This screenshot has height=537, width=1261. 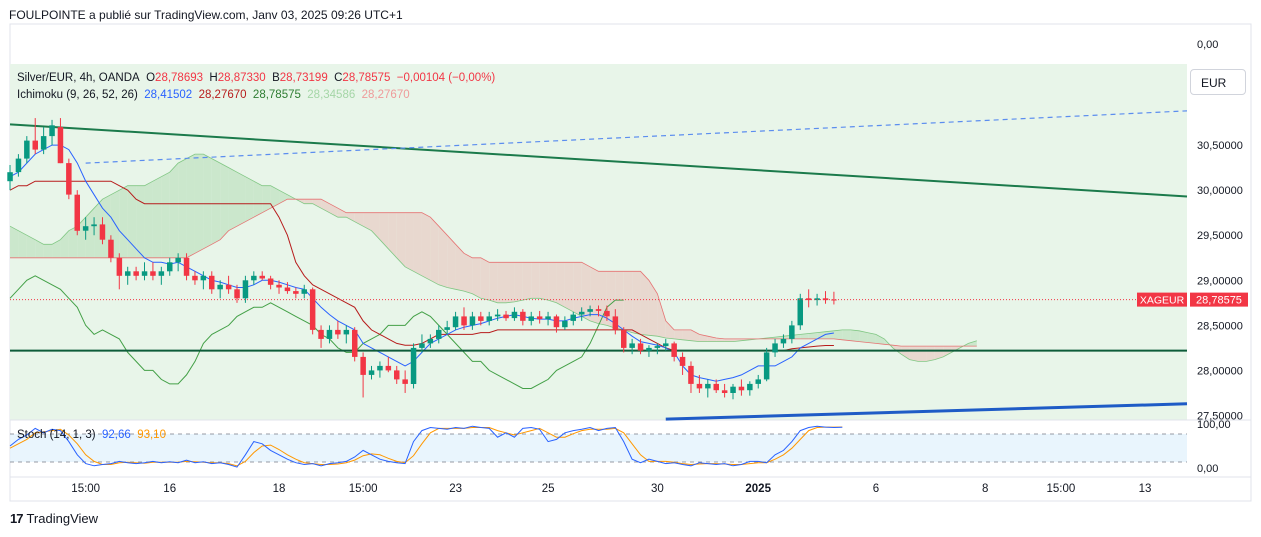 What do you see at coordinates (338, 78) in the screenshot?
I see `close-label: C` at bounding box center [338, 78].